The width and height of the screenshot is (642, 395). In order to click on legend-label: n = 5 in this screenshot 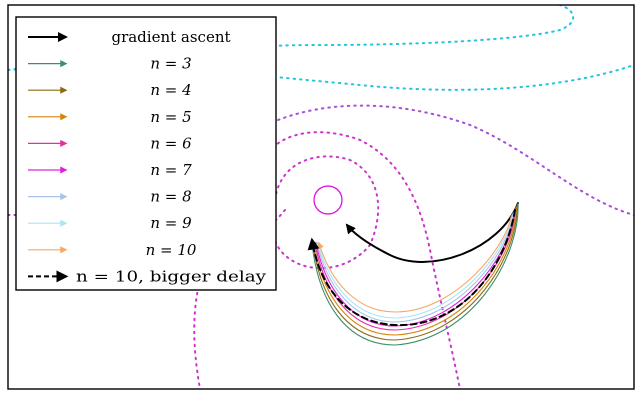, I will do `click(170, 117)`.